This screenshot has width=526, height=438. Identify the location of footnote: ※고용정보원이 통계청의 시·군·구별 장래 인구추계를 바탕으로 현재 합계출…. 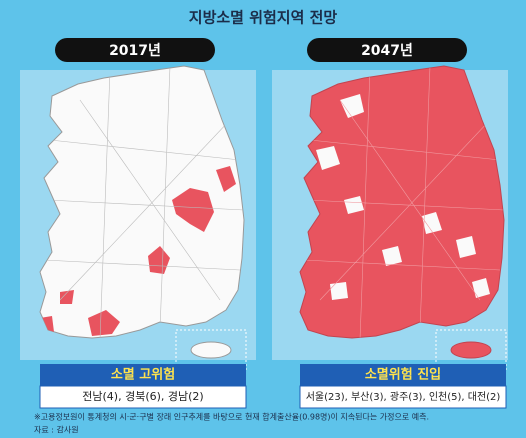
(231, 417).